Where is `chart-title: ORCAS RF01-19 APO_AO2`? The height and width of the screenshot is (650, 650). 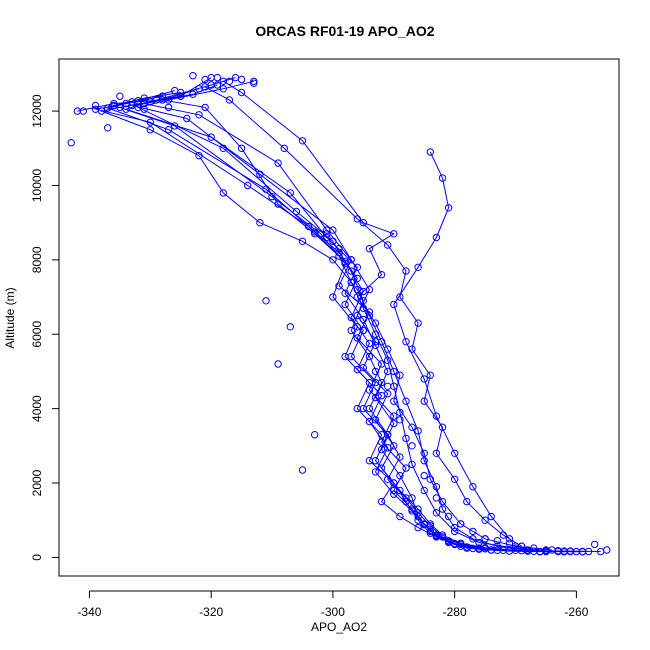
chart-title: ORCAS RF01-19 APO_AO2 is located at coordinates (344, 31).